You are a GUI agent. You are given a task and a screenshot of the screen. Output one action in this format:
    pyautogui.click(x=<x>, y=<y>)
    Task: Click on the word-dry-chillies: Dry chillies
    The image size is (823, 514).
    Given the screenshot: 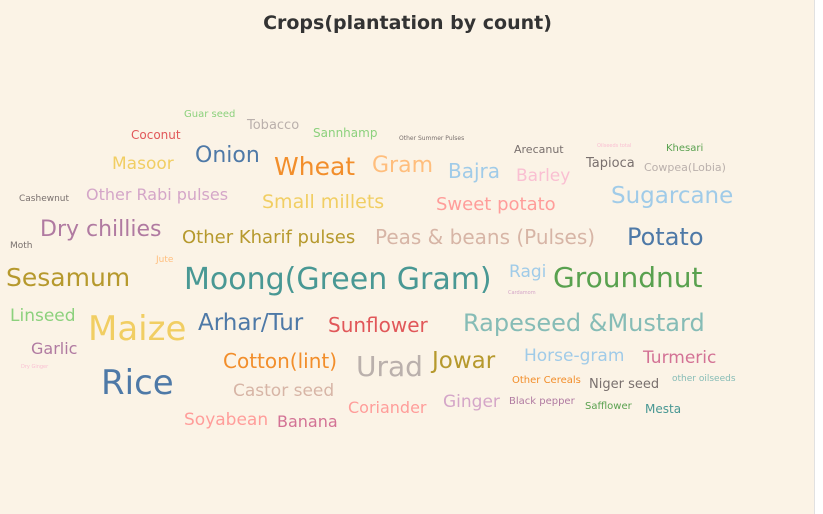 What is the action you would take?
    pyautogui.click(x=101, y=230)
    